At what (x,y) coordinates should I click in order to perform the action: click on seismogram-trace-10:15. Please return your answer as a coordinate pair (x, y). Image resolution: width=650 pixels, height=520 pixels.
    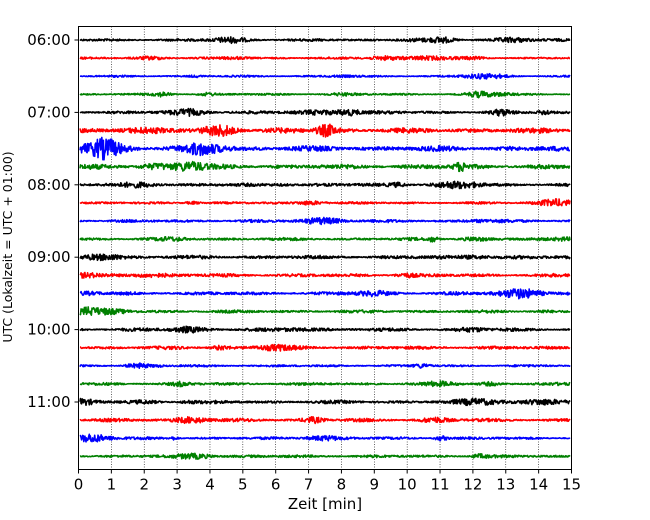
    Looking at the image, I should click on (325, 347).